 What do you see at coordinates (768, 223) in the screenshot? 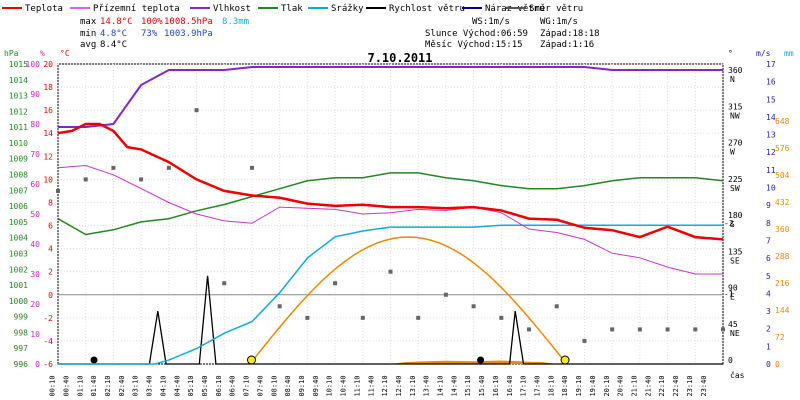
I see `y-tick-ms: 8` at bounding box center [768, 223].